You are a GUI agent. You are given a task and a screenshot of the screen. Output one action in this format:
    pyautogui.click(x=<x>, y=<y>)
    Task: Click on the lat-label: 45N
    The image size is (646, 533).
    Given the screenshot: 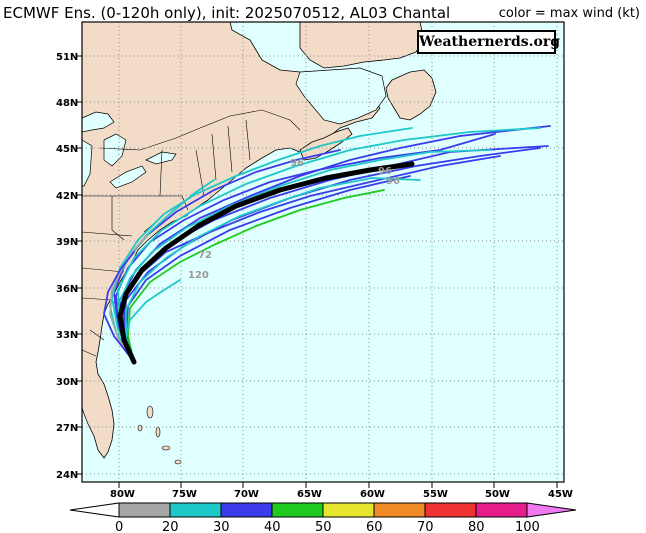 What is the action you would take?
    pyautogui.click(x=67, y=149)
    